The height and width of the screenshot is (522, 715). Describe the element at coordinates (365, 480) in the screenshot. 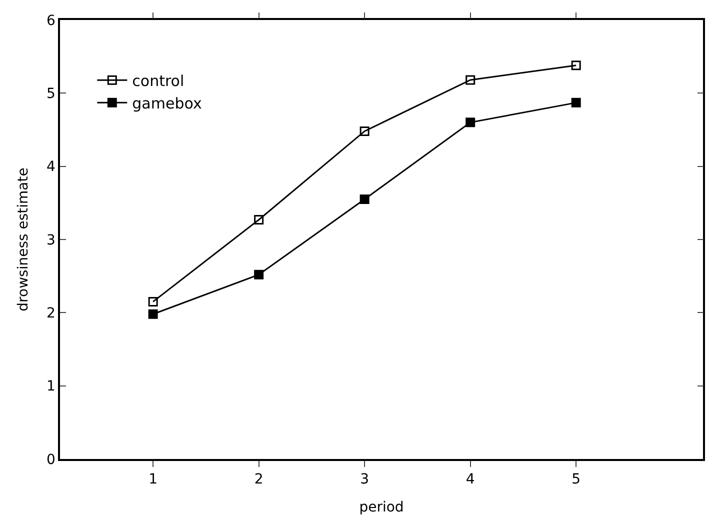

I see `x-tick-label: 3` at that location.